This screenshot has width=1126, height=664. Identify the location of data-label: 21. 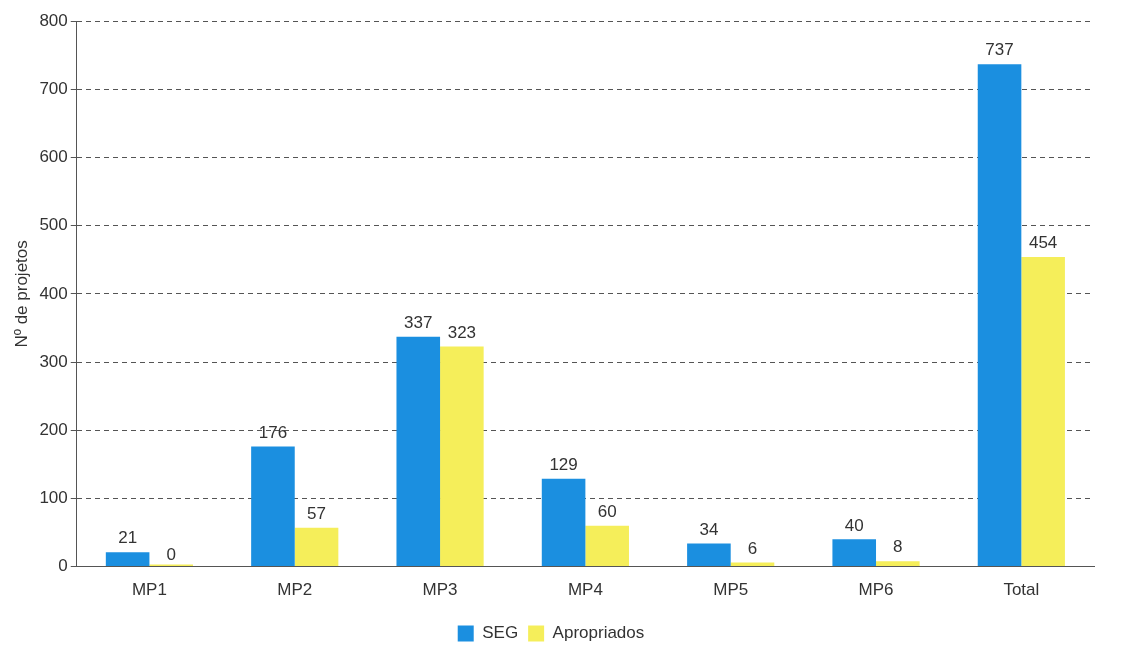
(128, 538).